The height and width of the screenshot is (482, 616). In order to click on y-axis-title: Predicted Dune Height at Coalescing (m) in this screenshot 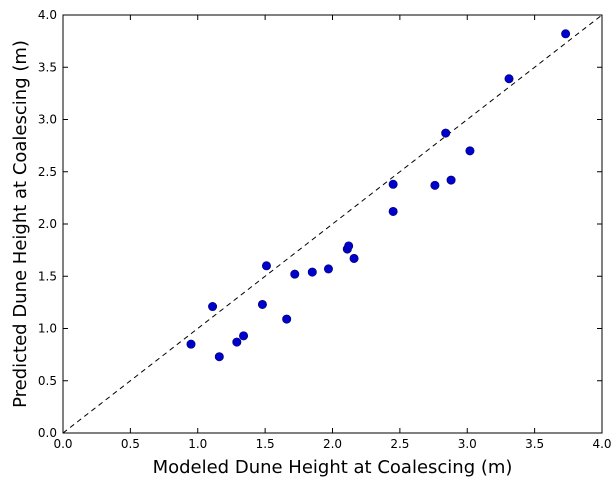, I will do `click(20, 224)`.